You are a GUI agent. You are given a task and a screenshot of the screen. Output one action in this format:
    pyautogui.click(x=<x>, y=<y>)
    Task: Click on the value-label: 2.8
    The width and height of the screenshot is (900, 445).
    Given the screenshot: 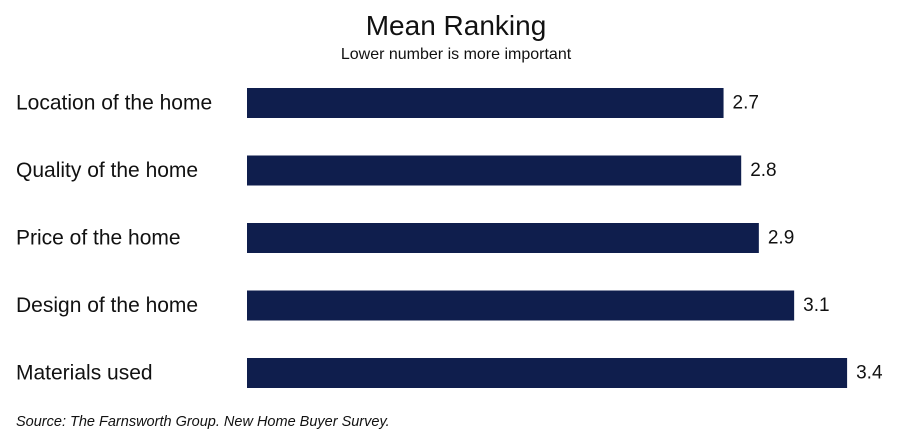 What is the action you would take?
    pyautogui.click(x=763, y=170)
    